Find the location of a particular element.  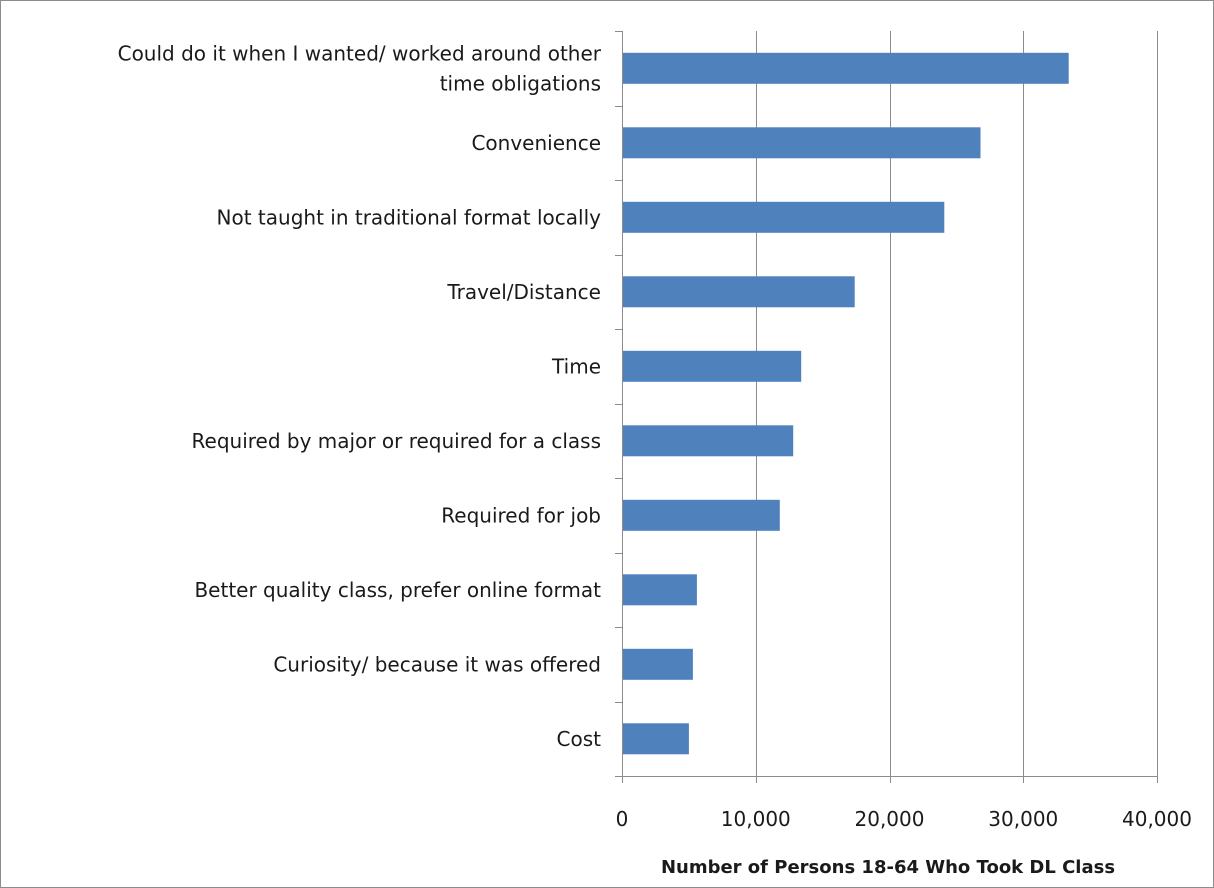

category-label-4: Travel/Distance is located at coordinates (523, 292).